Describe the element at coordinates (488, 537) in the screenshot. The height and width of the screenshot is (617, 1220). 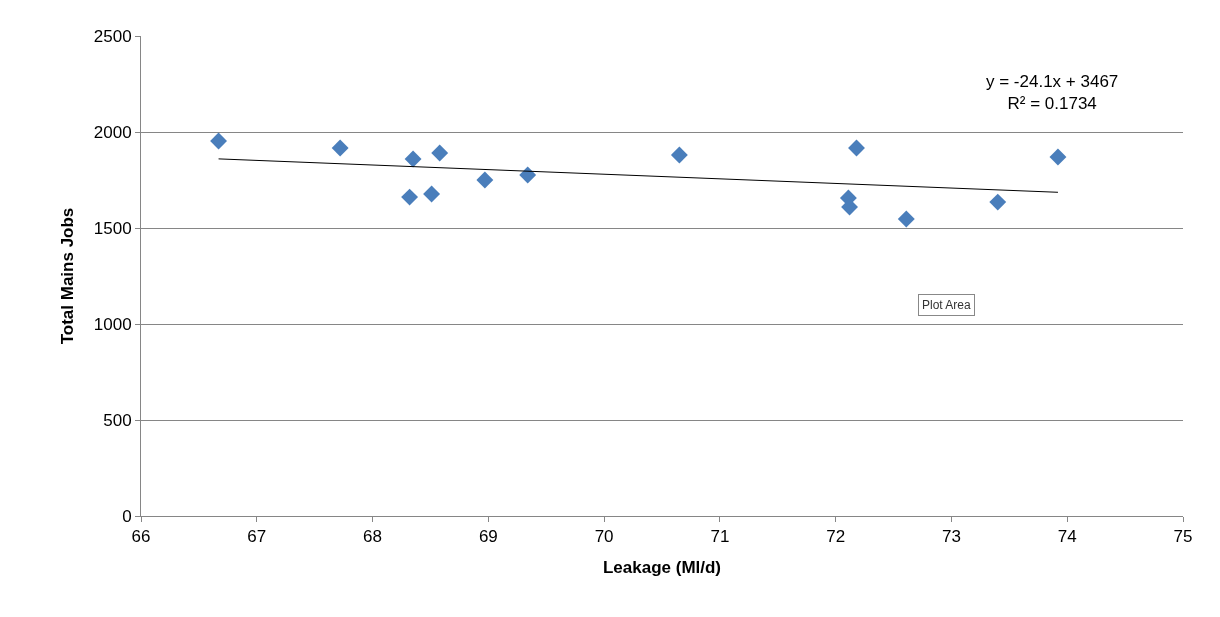
I see `x-tick-label: 69` at that location.